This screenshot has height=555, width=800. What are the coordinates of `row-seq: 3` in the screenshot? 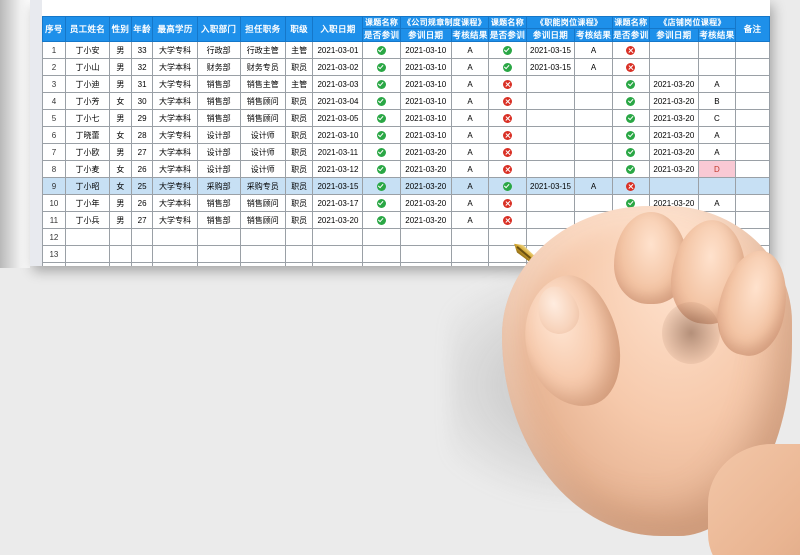 It's located at (54, 84).